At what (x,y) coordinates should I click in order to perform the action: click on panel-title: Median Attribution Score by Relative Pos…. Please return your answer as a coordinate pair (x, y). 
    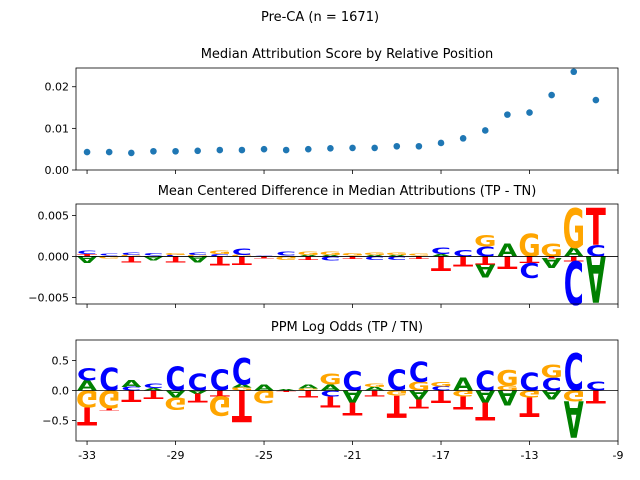
    Looking at the image, I should click on (347, 54).